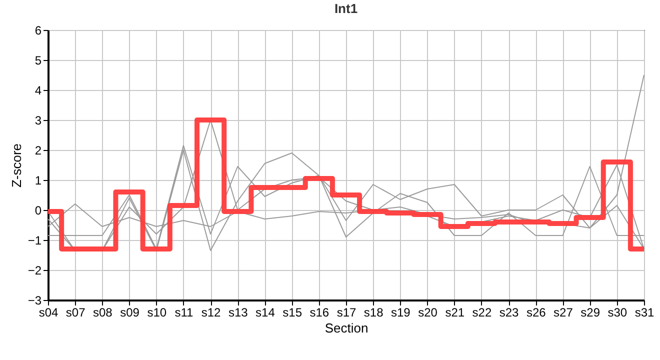 This screenshot has height=360, width=660. What do you see at coordinates (509, 313) in the screenshot?
I see `x-tick-label: s23` at bounding box center [509, 313].